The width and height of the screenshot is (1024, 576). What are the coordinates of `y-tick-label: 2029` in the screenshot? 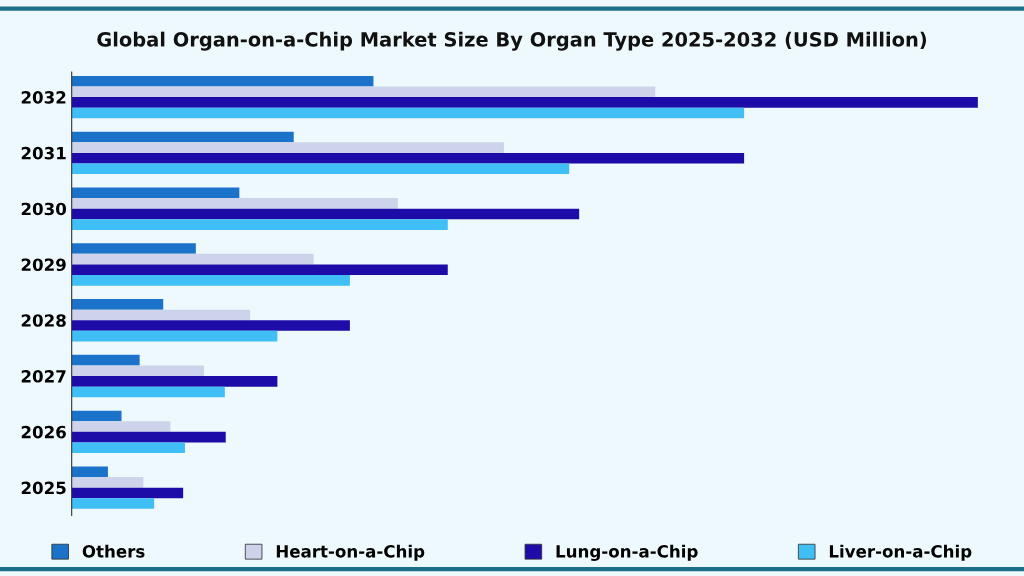 It's located at (43, 265).